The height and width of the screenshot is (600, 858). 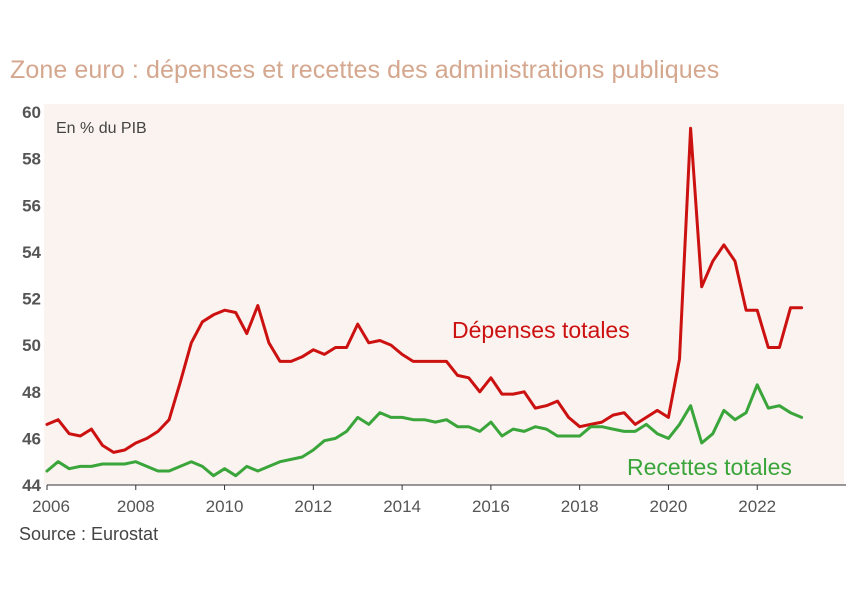 I want to click on y-tick-label: 44, so click(x=31, y=485).